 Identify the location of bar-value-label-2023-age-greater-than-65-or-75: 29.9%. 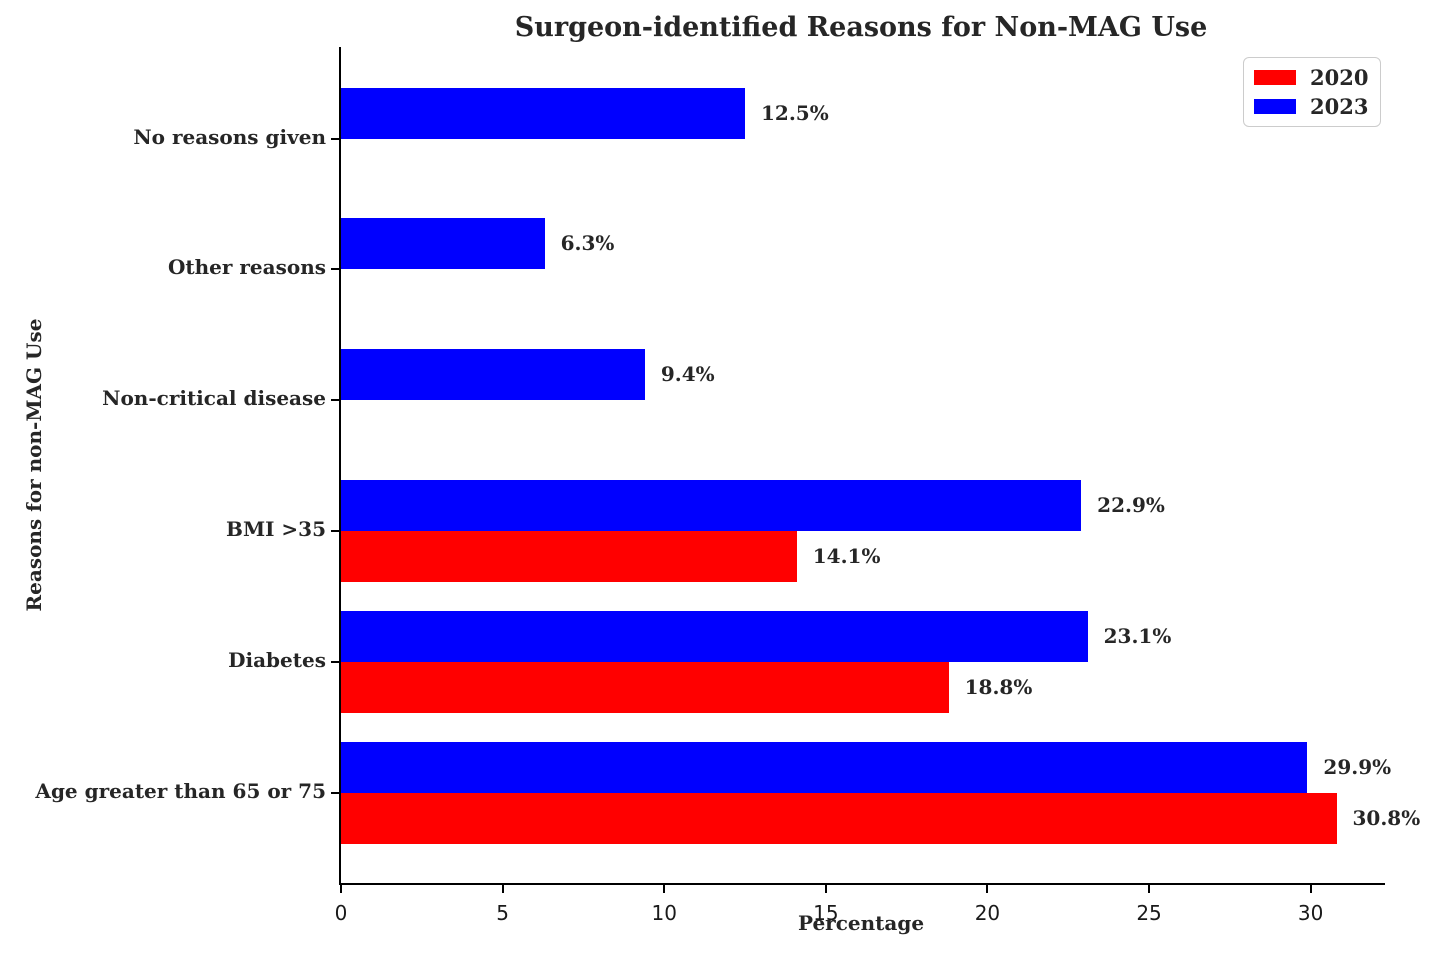
(1357, 766).